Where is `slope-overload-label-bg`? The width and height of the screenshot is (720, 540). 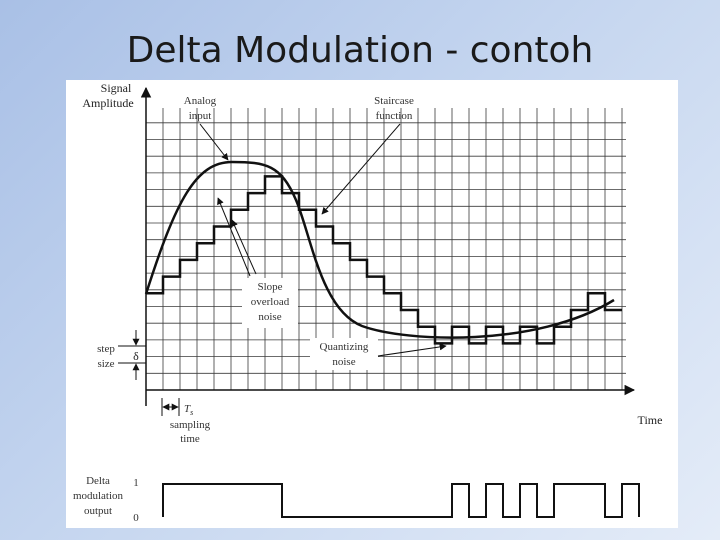 slope-overload-label-bg is located at coordinates (270, 303).